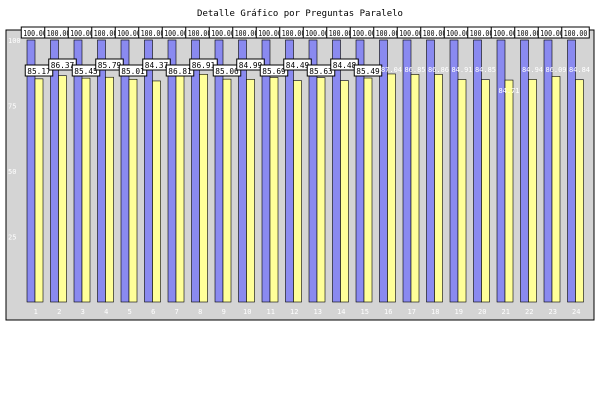  Describe the element at coordinates (274, 71) in the screenshot. I see `data-label: 85.69` at that location.